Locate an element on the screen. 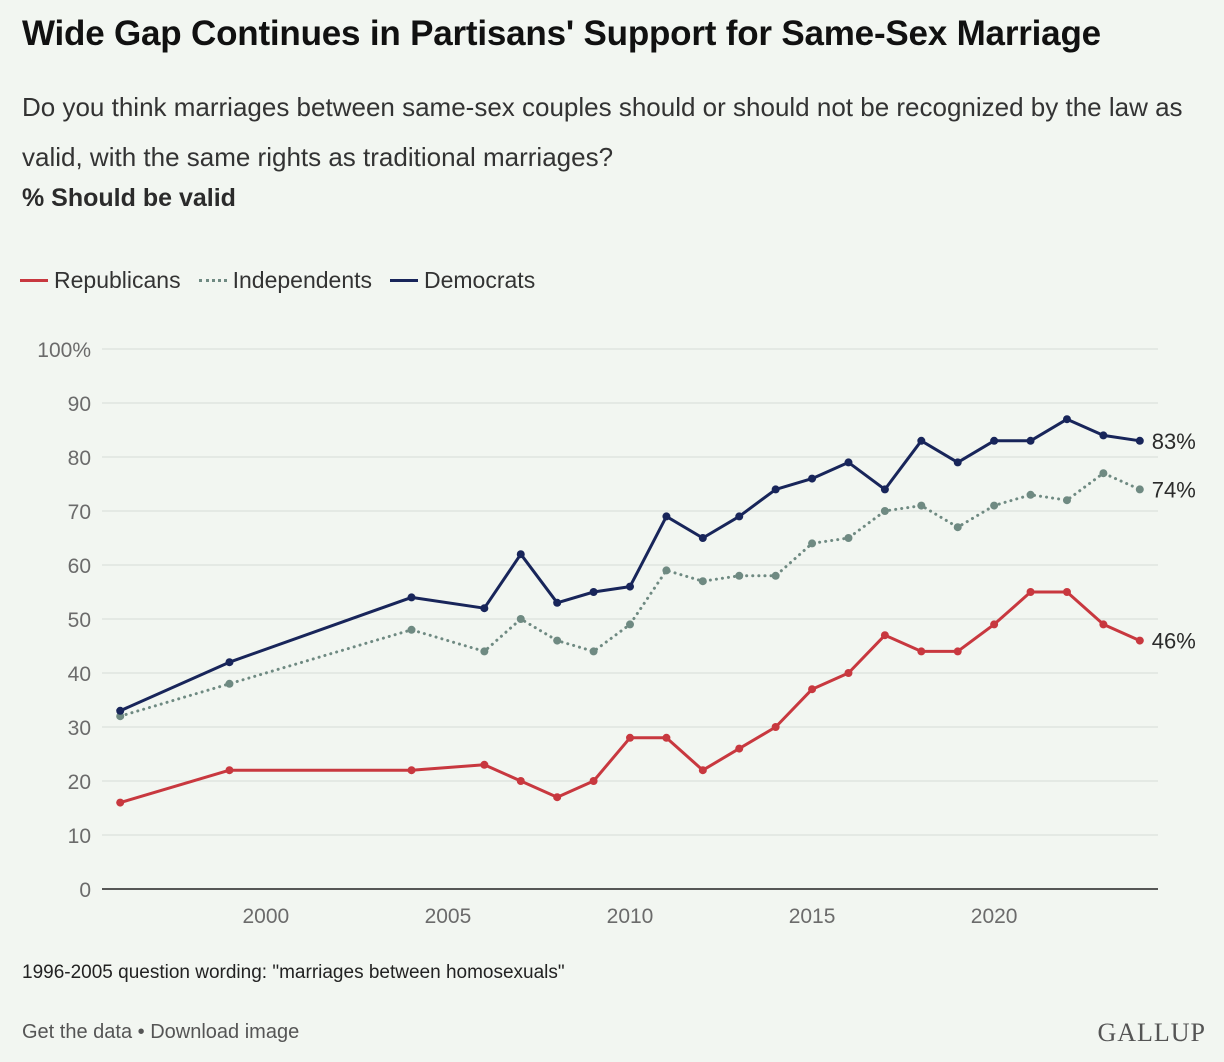  data-point-democrats-2019 is located at coordinates (957, 462).